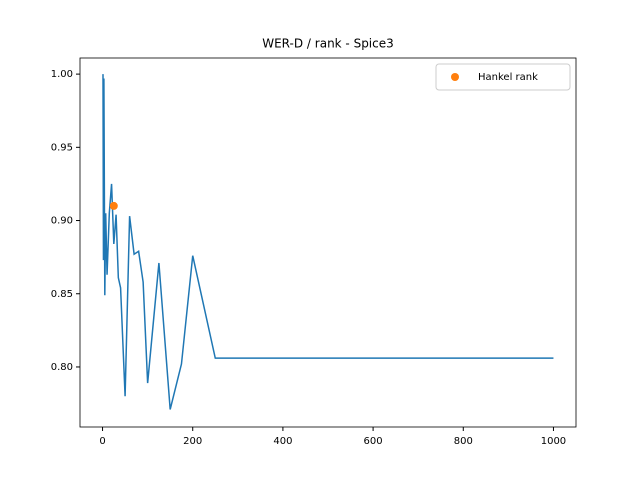 The image size is (640, 484). I want to click on x-tick-label: 200, so click(192, 441).